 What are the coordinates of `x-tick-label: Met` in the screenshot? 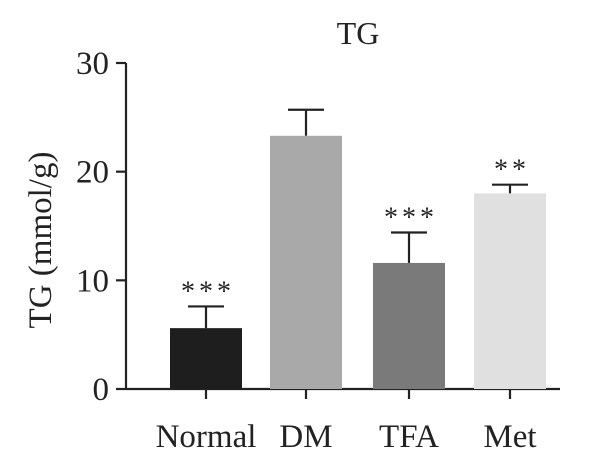 It's located at (509, 437).